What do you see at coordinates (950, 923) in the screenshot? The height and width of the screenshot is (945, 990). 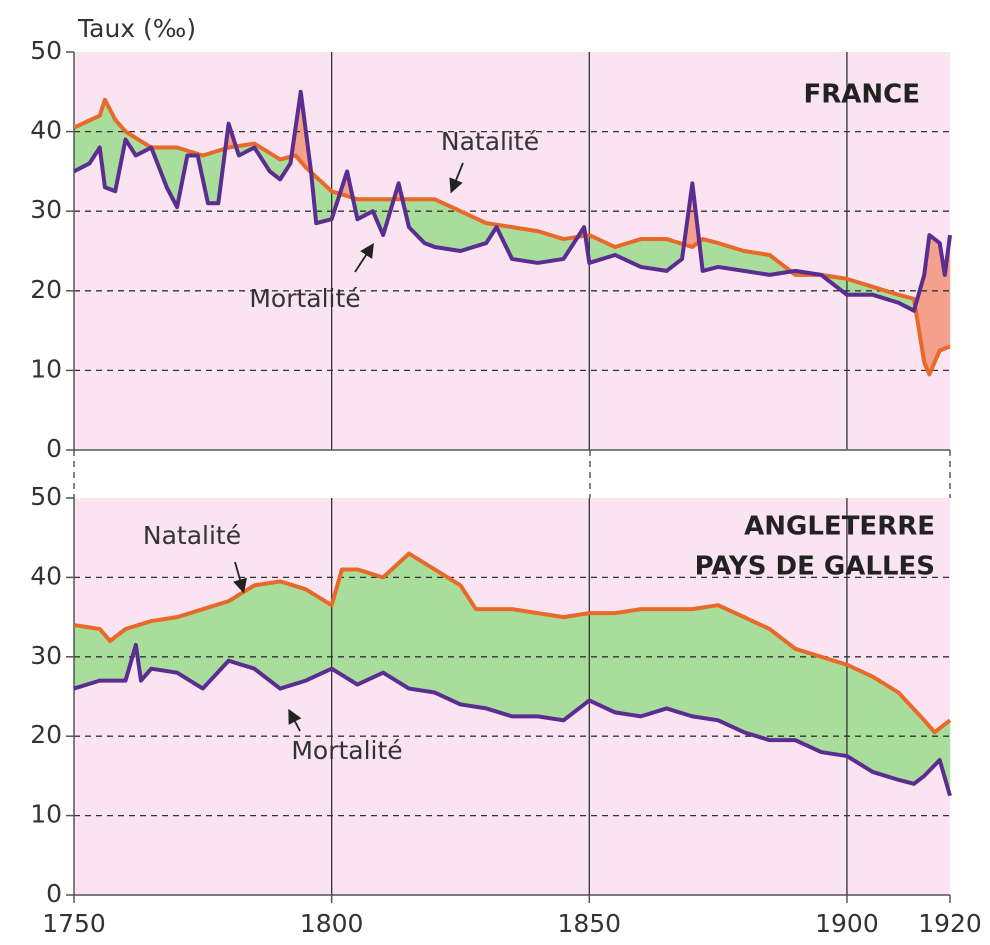 I see `x-tick-label: 1920` at bounding box center [950, 923].